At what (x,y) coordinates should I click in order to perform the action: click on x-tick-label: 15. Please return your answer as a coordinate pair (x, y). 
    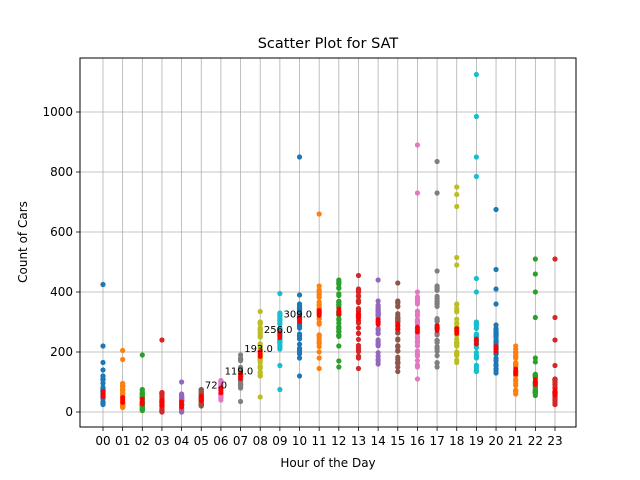
    Looking at the image, I should click on (397, 441).